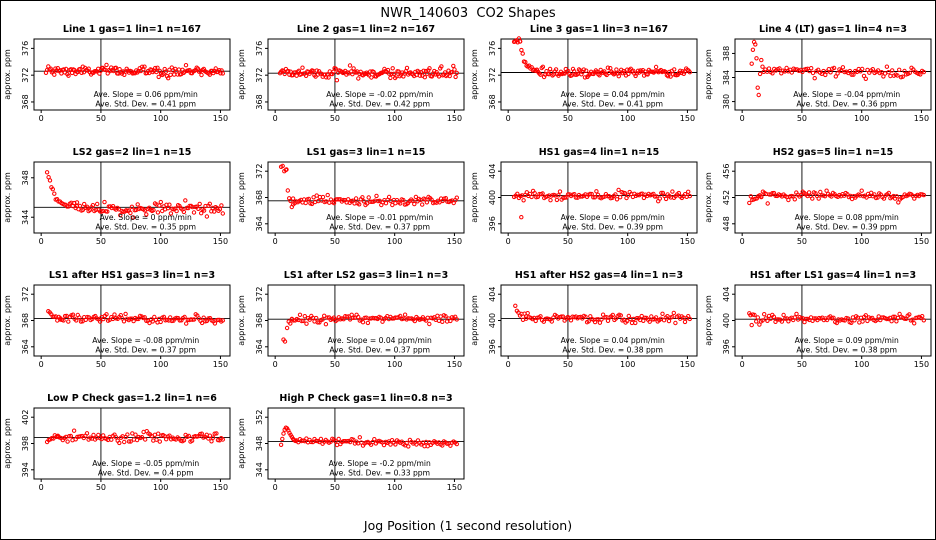 The height and width of the screenshot is (540, 936). What do you see at coordinates (365, 398) in the screenshot?
I see `subplot-title: High P Check gas=1 lin=0.8 n=3` at bounding box center [365, 398].